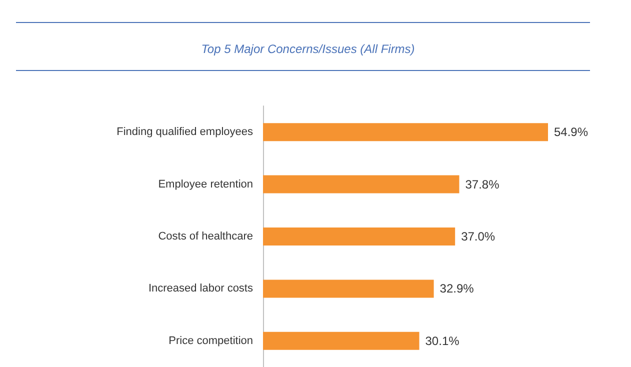  Describe the element at coordinates (185, 132) in the screenshot. I see `y-tick-label: Finding qualified employees` at that location.